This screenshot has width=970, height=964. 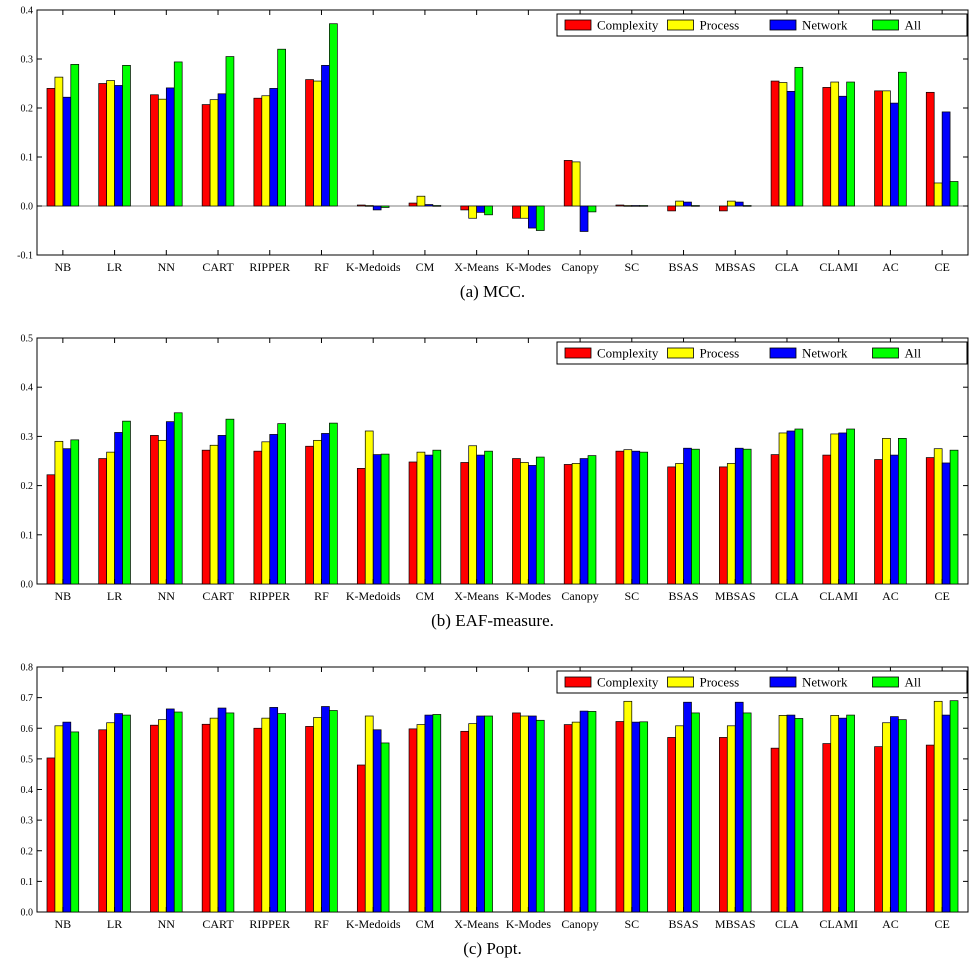 What do you see at coordinates (636, 517) in the screenshot?
I see `bar-network-sc` at bounding box center [636, 517].